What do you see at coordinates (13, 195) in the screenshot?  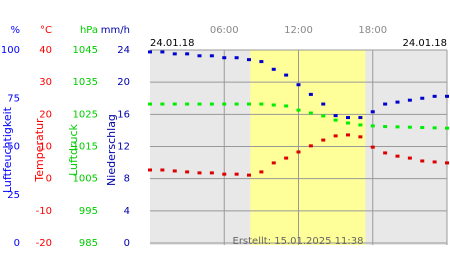 I see `y-tick-label: 25` at bounding box center [13, 195].